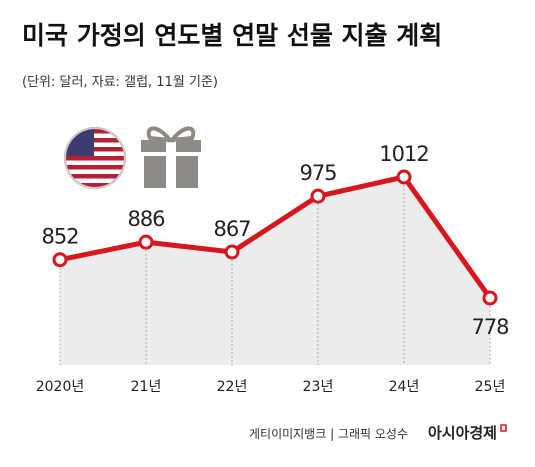  I want to click on x-tick-label: 22년, so click(232, 387).